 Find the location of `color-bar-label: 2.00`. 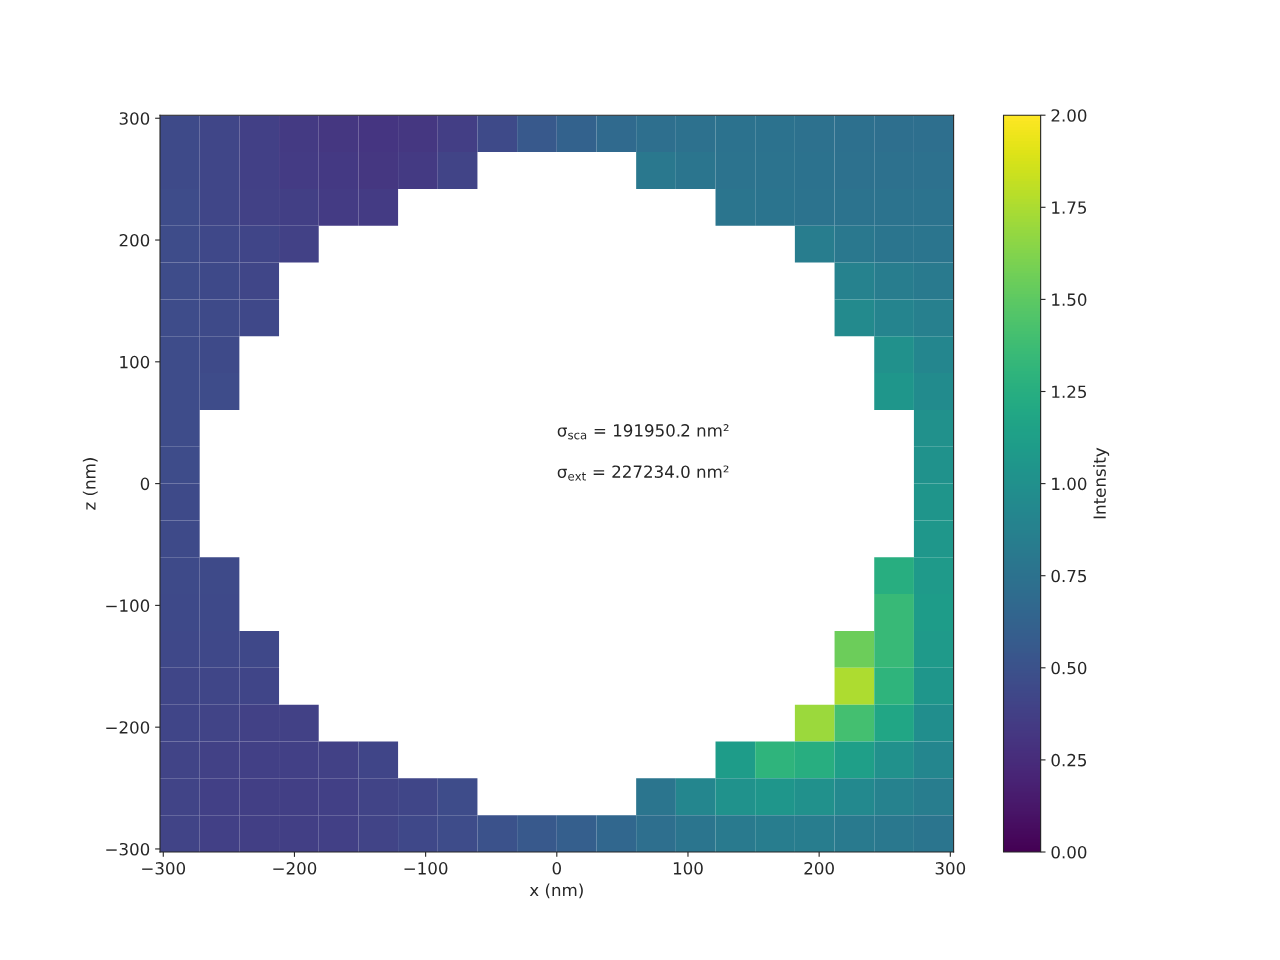

color-bar-label: 2.00 is located at coordinates (1069, 115).